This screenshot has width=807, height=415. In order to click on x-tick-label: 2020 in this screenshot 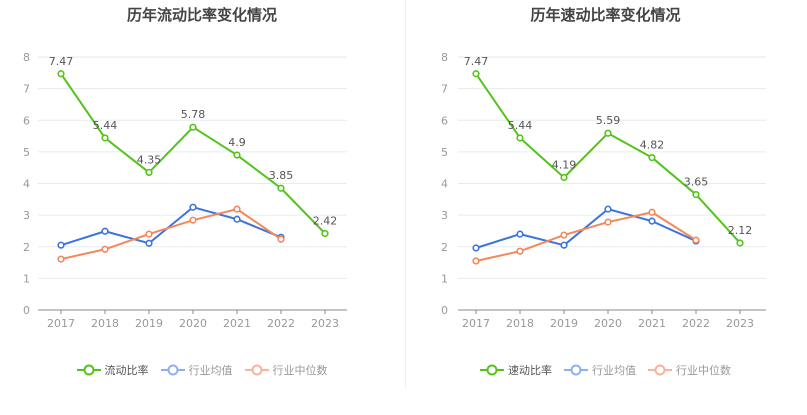, I will do `click(193, 323)`.